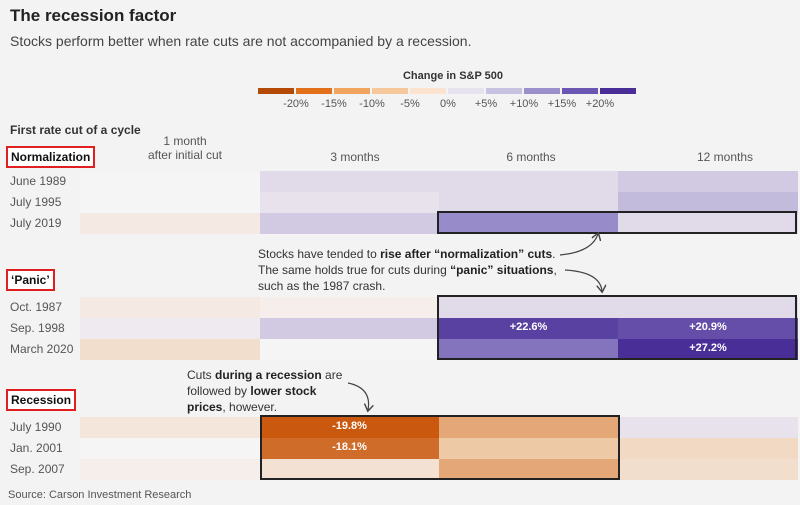 The width and height of the screenshot is (800, 505). What do you see at coordinates (410, 104) in the screenshot?
I see `legend-tick-label: -5%` at bounding box center [410, 104].